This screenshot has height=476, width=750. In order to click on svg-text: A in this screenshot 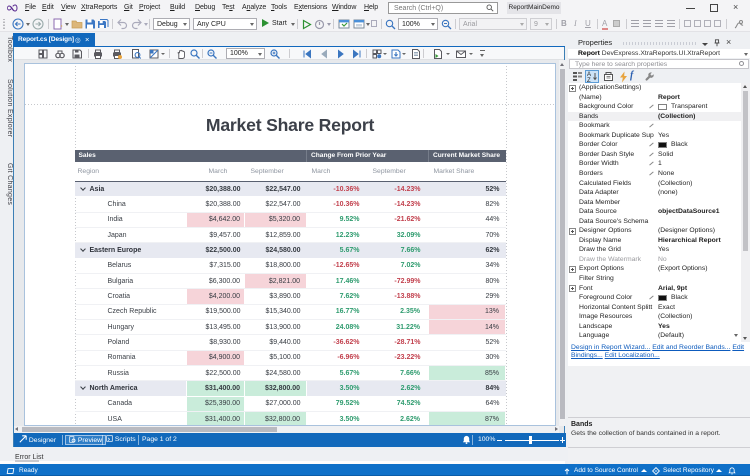, I will do `click(589, 75)`.